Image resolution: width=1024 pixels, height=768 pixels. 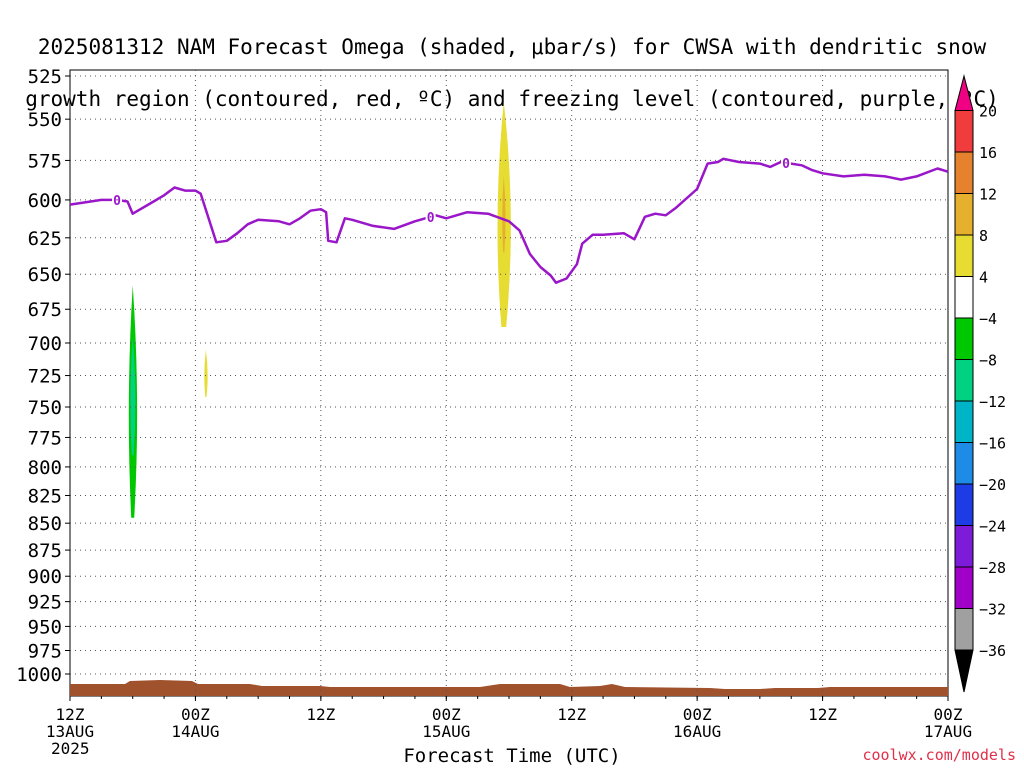 What do you see at coordinates (45, 161) in the screenshot?
I see `y-tick-label-575: 575` at bounding box center [45, 161].